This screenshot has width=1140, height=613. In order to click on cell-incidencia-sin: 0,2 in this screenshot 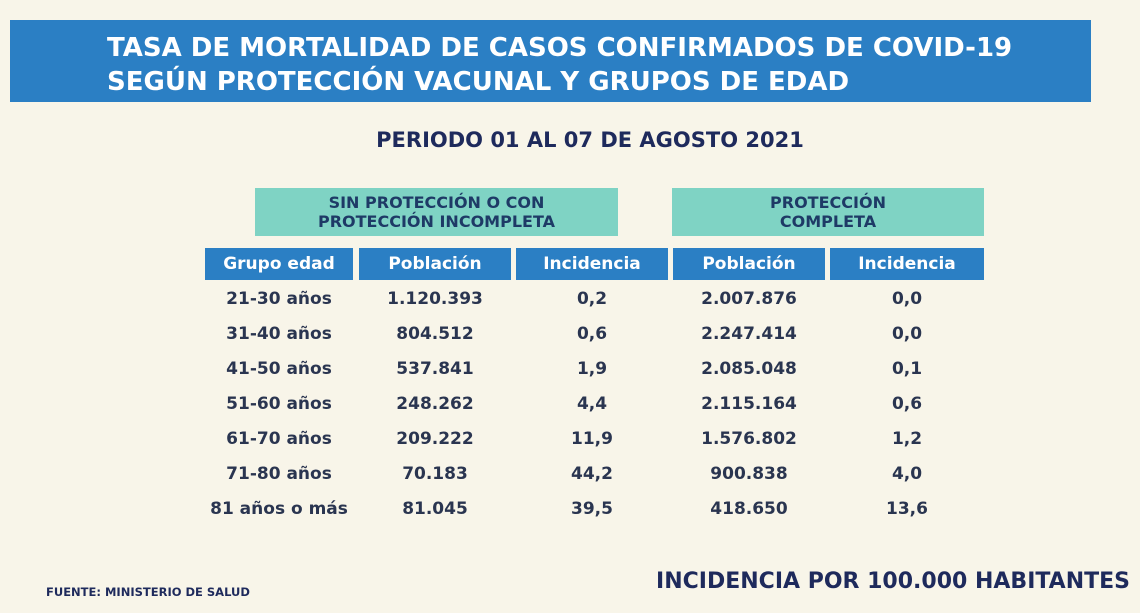, I will do `click(592, 299)`.